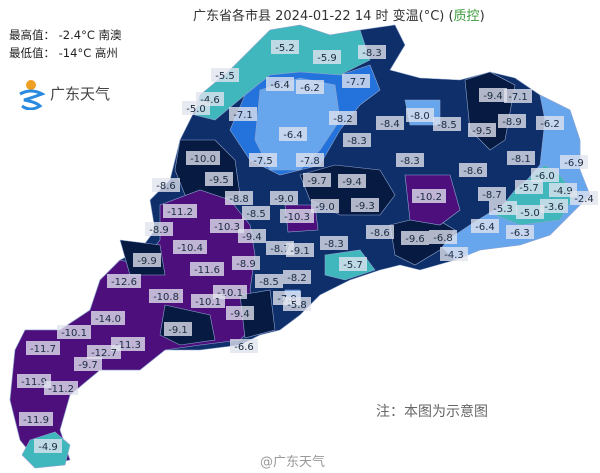  What do you see at coordinates (493, 96) in the screenshot?
I see `label-value: -9.4` at bounding box center [493, 96].